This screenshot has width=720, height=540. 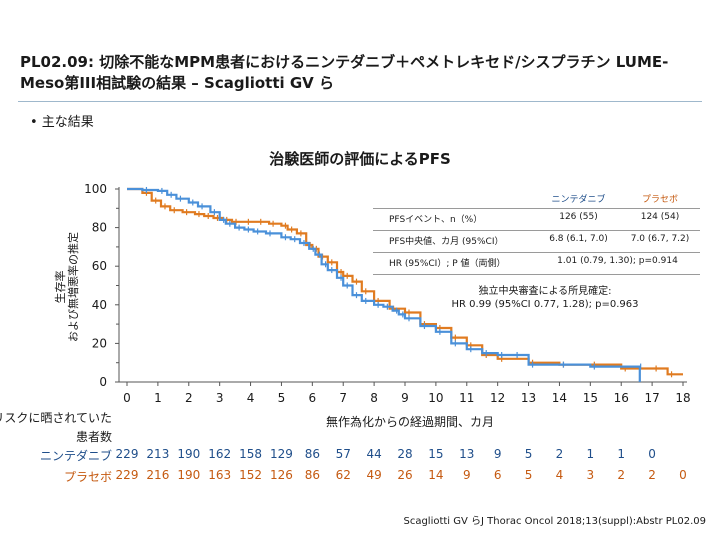 I want to click on y-tick-label: 0, so click(x=103, y=382).